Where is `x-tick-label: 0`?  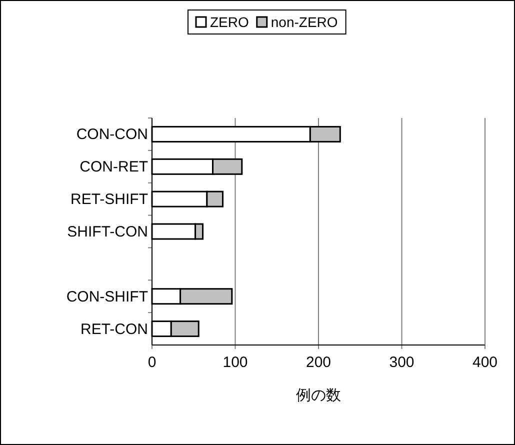
x-tick-label: 0 is located at coordinates (152, 362).